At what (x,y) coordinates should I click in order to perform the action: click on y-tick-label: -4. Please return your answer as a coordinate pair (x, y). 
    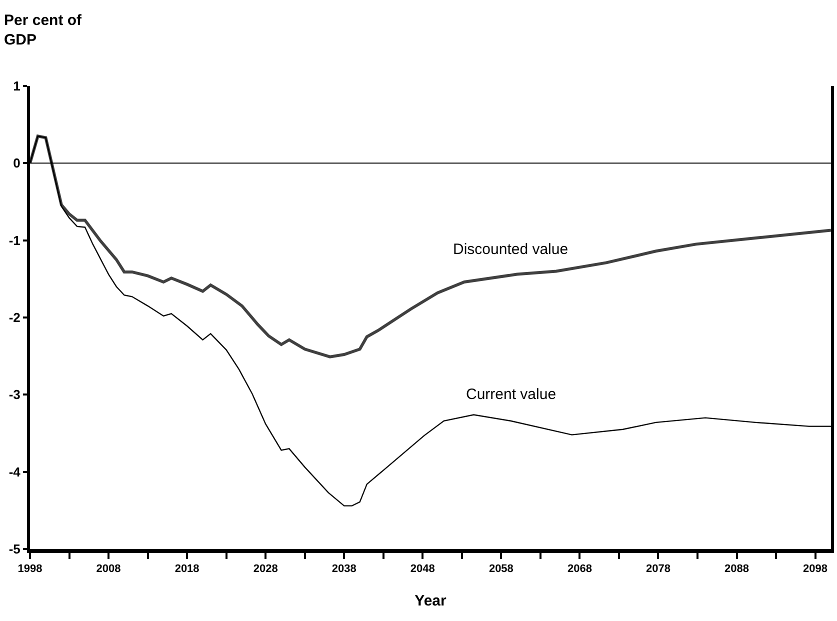
    Looking at the image, I should click on (15, 472).